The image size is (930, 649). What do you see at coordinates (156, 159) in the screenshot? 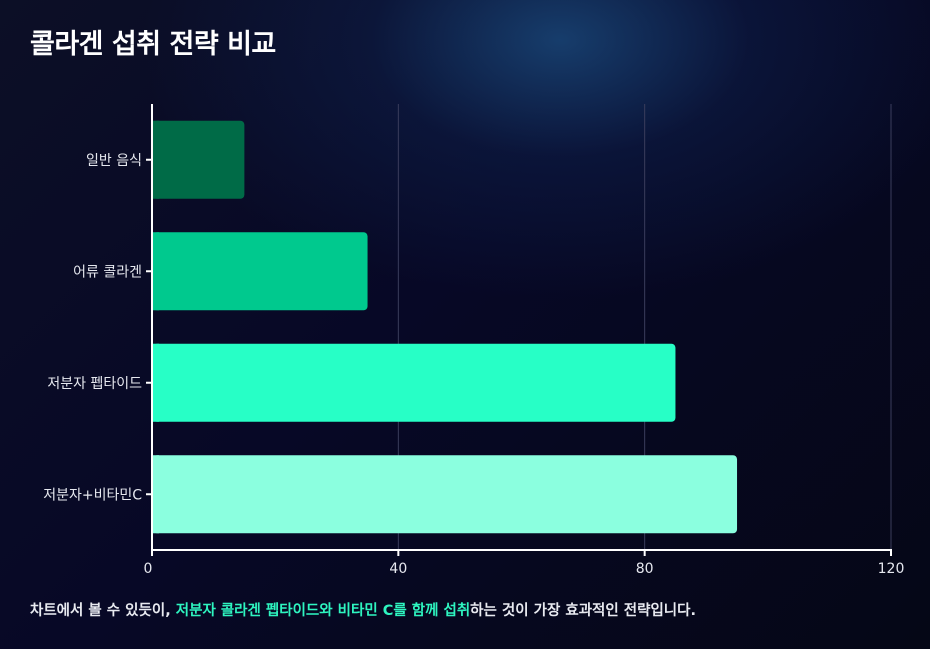
I see `bar-0-edge` at bounding box center [156, 159].